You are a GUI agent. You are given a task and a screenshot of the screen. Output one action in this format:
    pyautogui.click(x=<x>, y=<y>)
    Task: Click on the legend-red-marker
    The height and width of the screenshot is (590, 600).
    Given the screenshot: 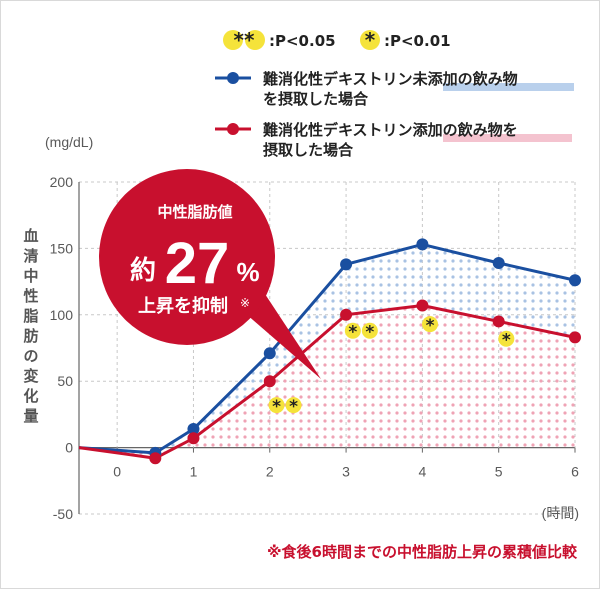 What is the action you would take?
    pyautogui.click(x=233, y=129)
    